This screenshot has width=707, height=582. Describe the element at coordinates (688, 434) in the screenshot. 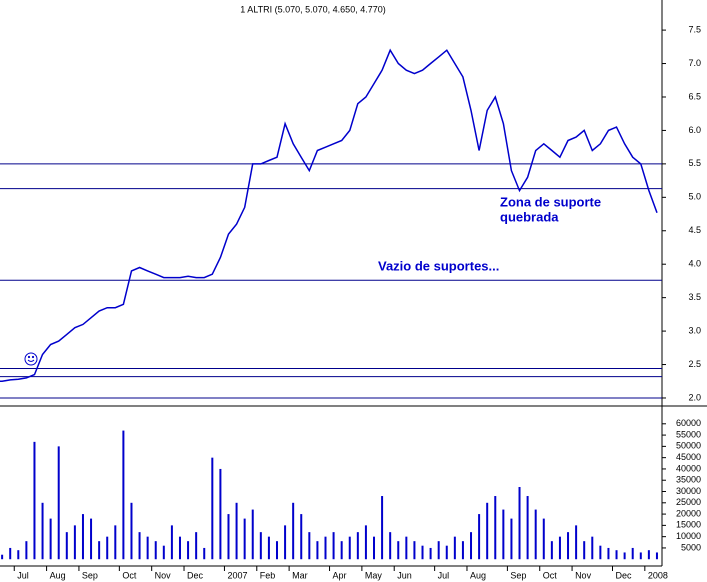

I see `y-tick-label: 55000` at that location.